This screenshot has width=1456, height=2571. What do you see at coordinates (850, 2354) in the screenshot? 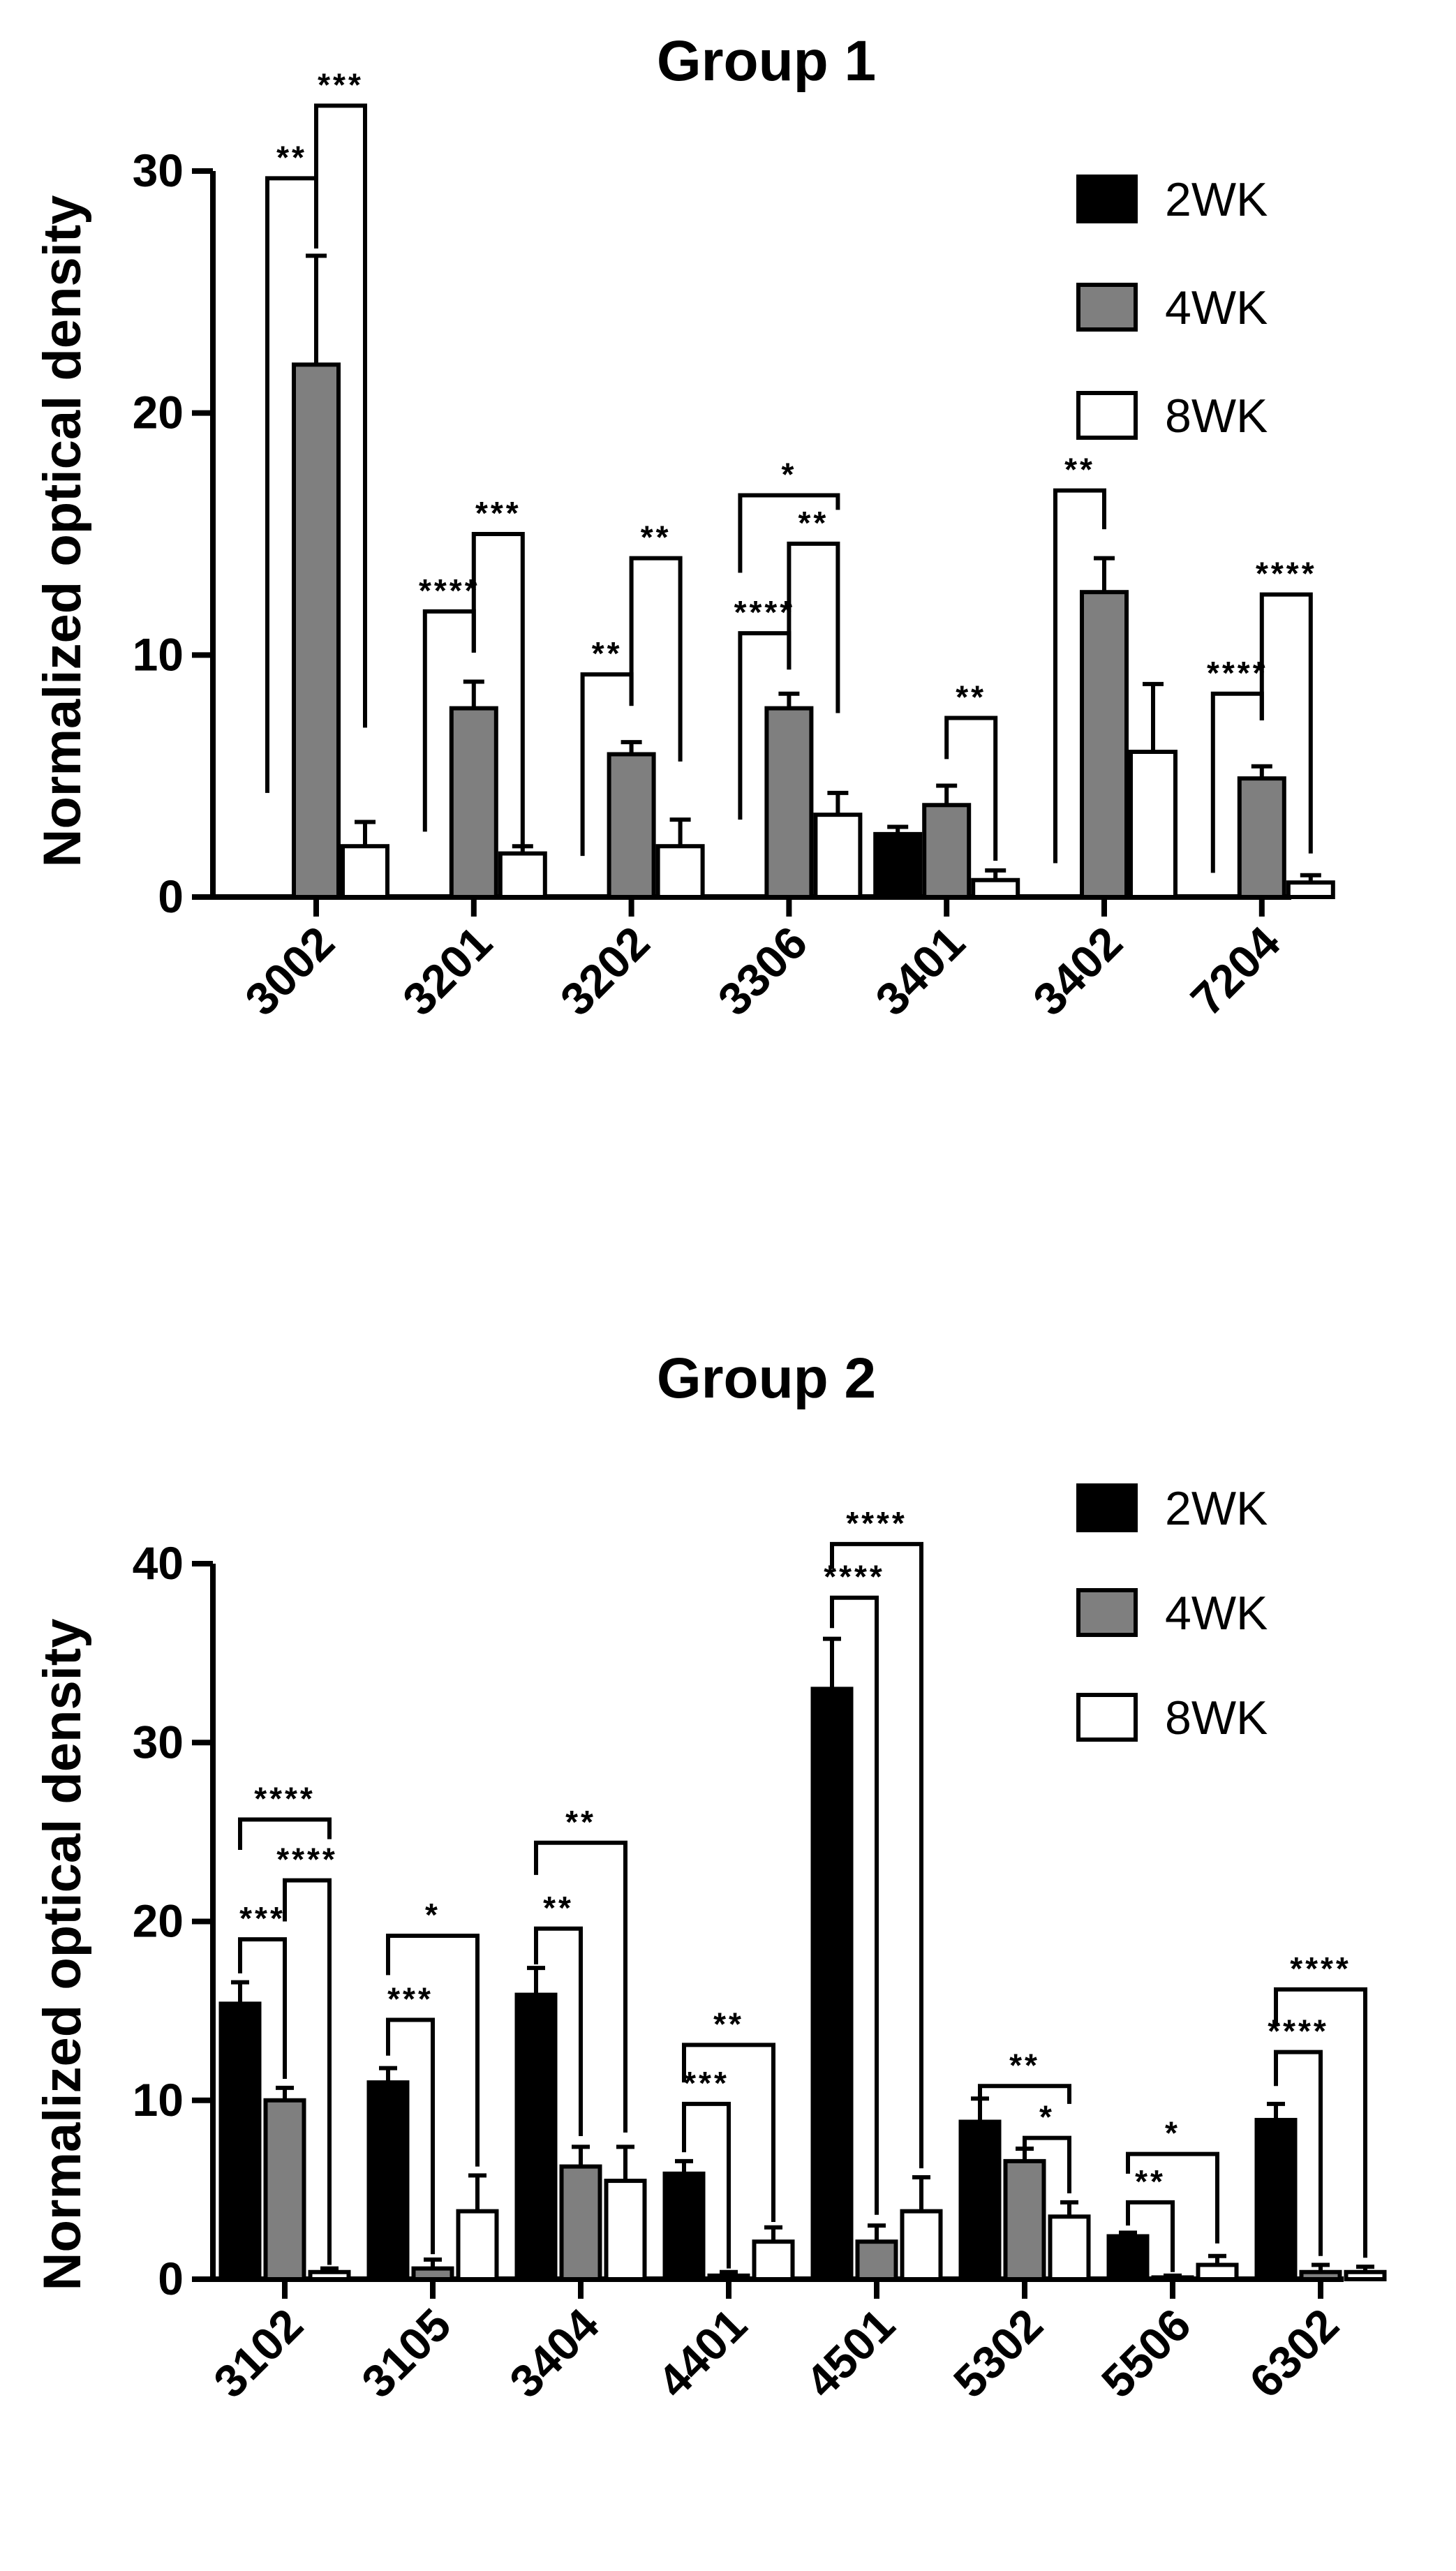
I see `x-tick-label: 4501` at bounding box center [850, 2354].